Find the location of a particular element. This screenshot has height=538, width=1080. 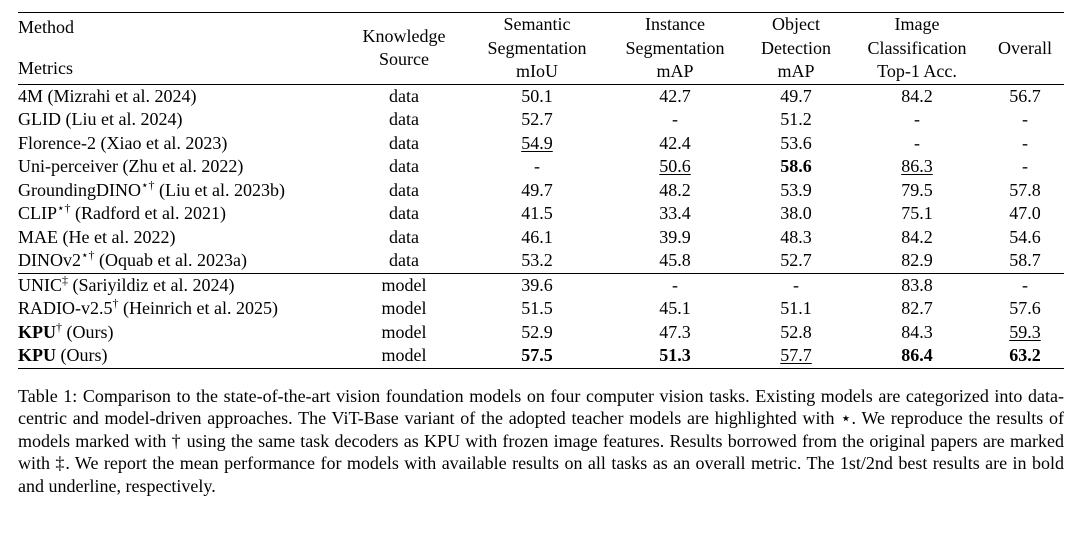

semseg-cell: 52.9 is located at coordinates (537, 333).